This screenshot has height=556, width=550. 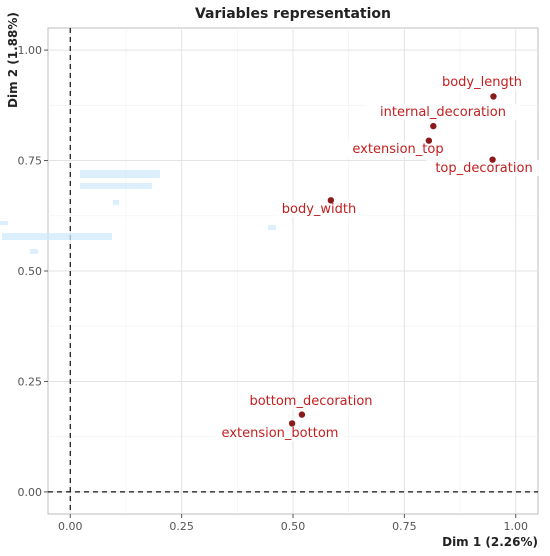 I want to click on point-label: body_width, so click(x=319, y=209).